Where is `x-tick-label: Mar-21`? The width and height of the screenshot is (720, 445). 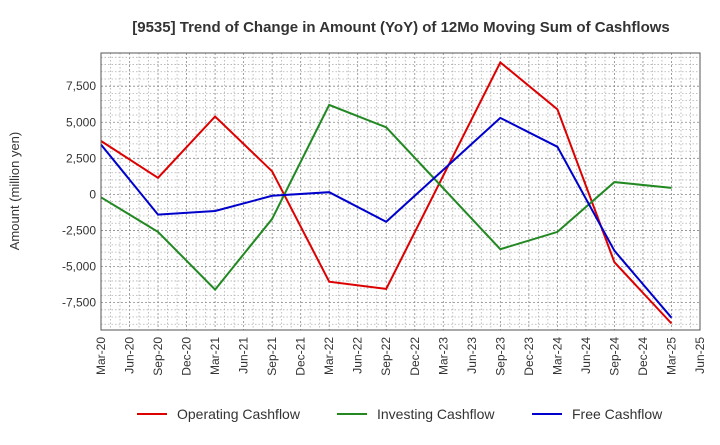
x-tick-label: Mar-21 is located at coordinates (215, 356).